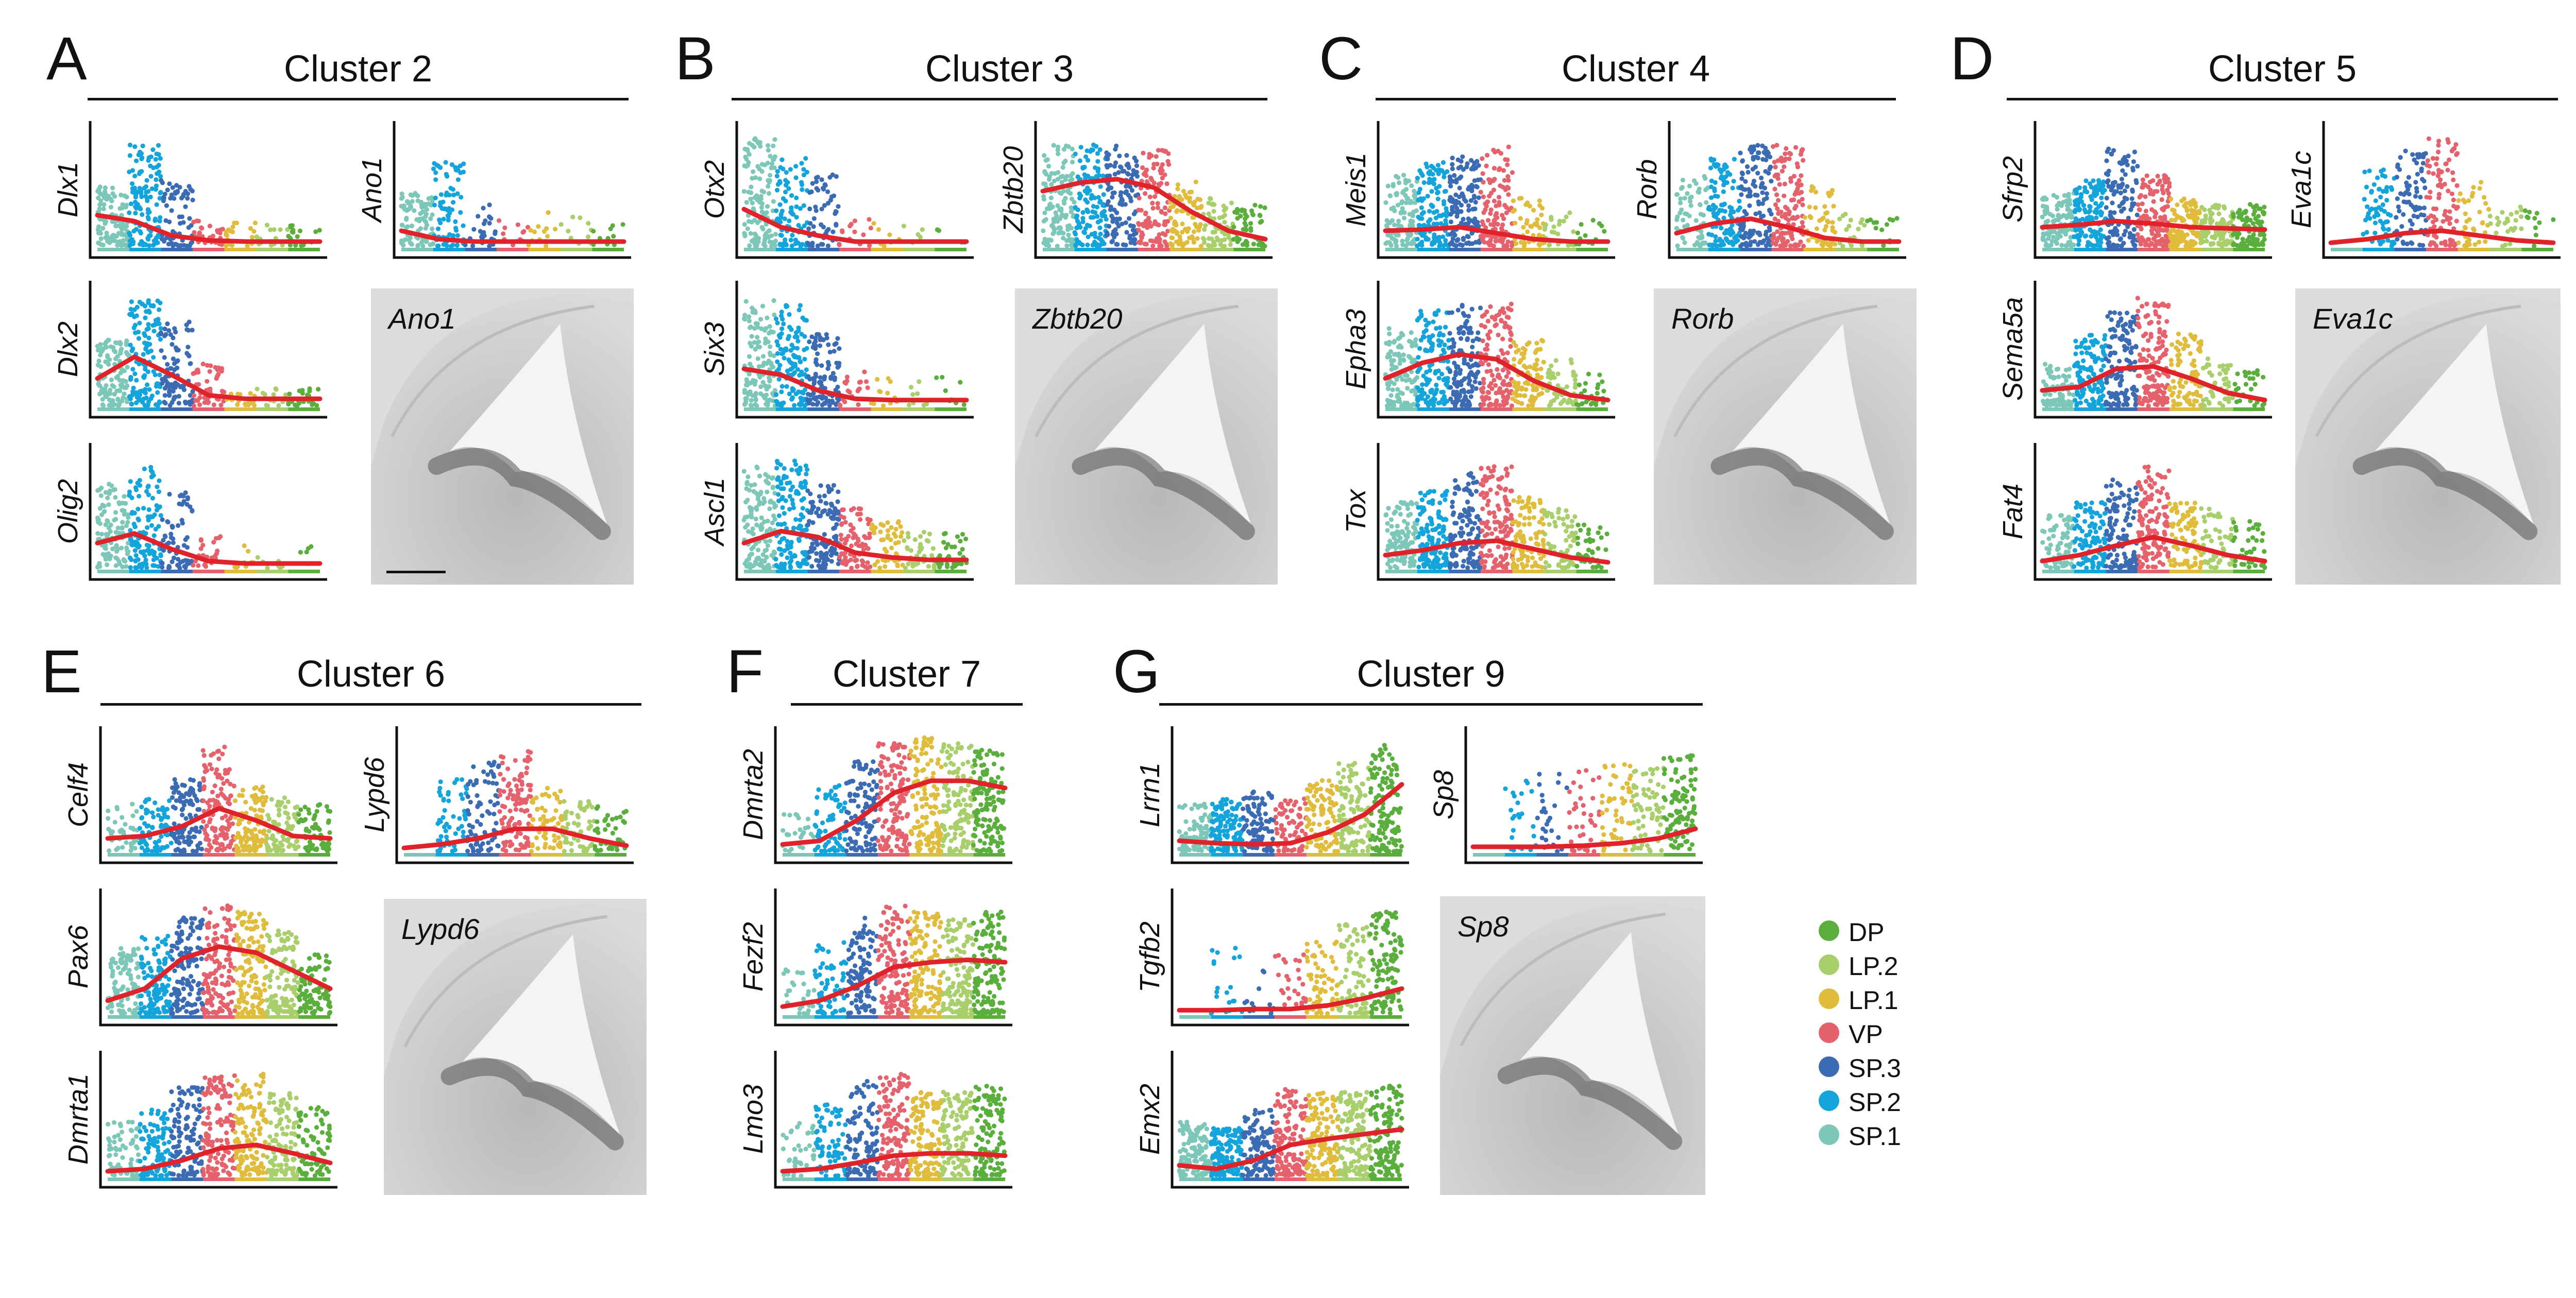 The height and width of the screenshot is (1298, 2576). What do you see at coordinates (449, 249) in the screenshot?
I see `category-strip-sp2` at bounding box center [449, 249].